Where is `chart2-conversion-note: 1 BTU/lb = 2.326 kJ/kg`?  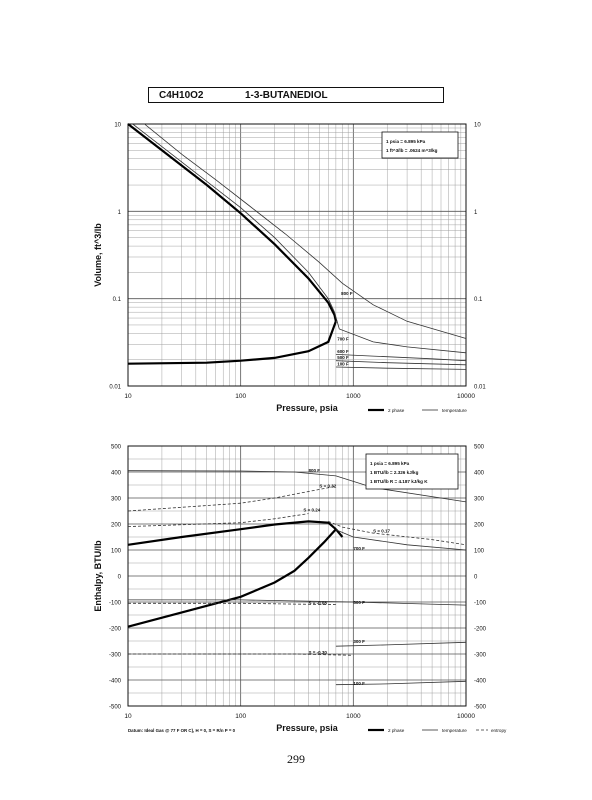 chart2-conversion-note: 1 BTU/lb = 2.326 kJ/kg is located at coordinates (394, 472).